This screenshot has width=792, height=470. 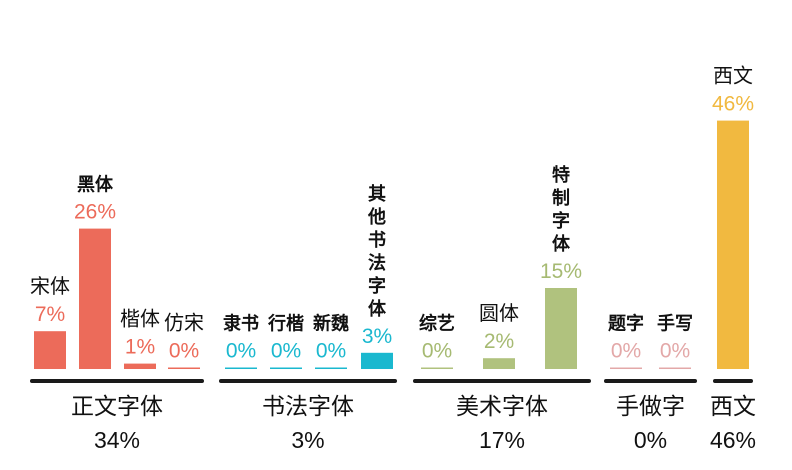 I want to click on group-0-value-label-3: 0%, so click(x=184, y=351).